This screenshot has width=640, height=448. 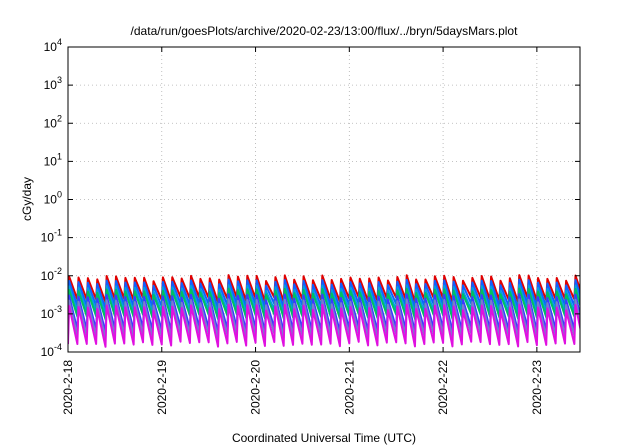 I want to click on x-axis-label: Coordinated Universal Time (UTC), so click(x=324, y=438).